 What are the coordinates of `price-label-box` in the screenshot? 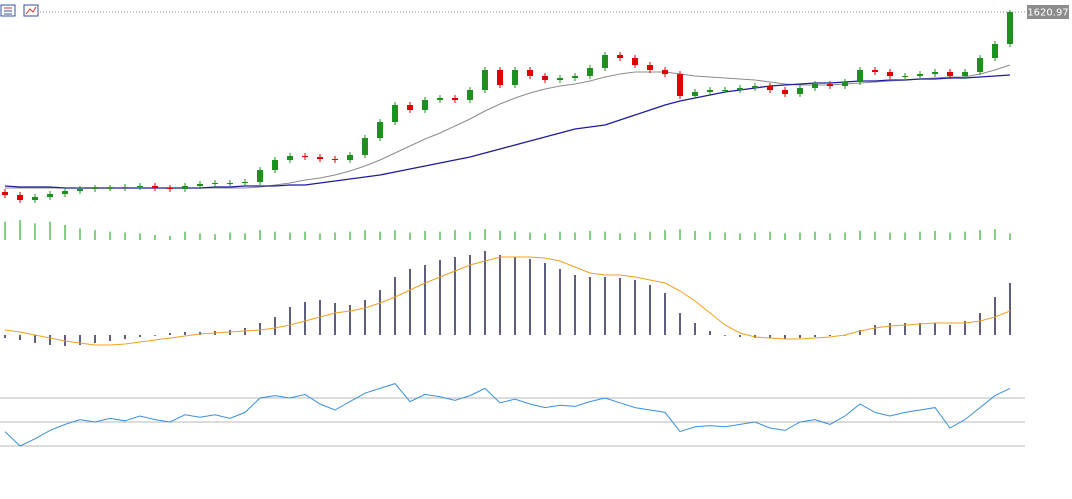 It's located at (1048, 12).